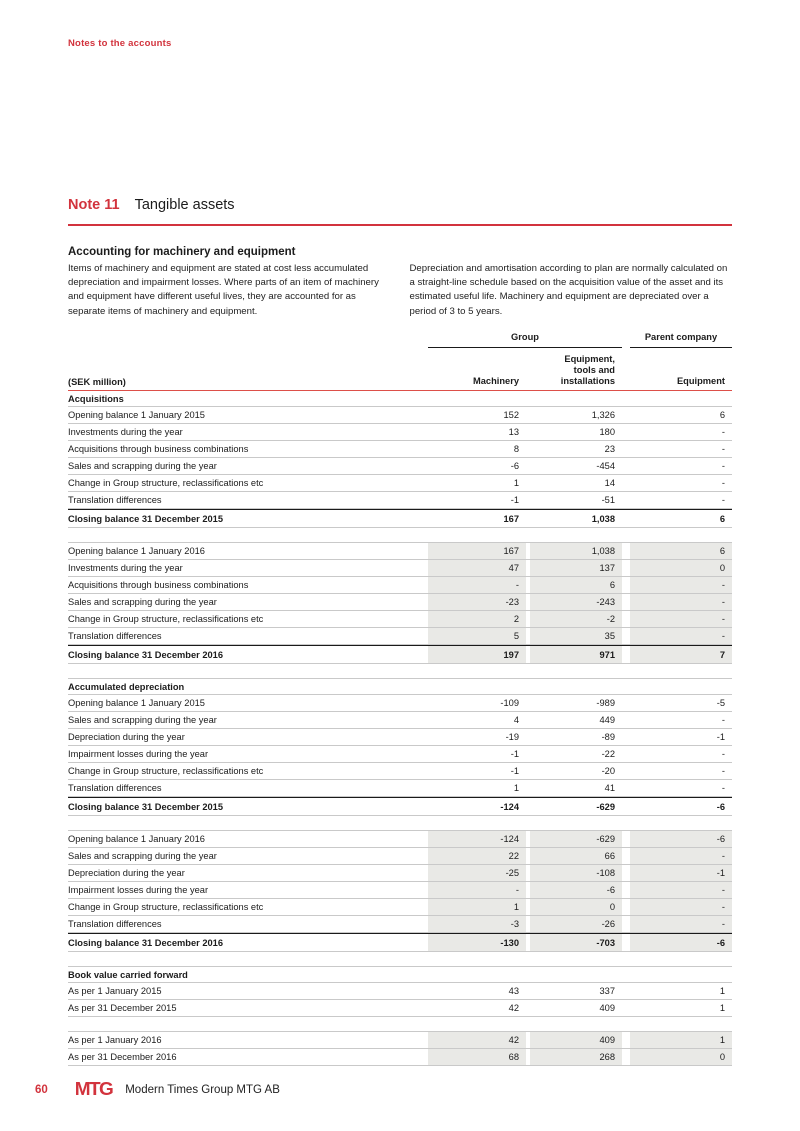 The width and height of the screenshot is (800, 1131). I want to click on row-label: Opening balance 1 January 2015, so click(136, 703).